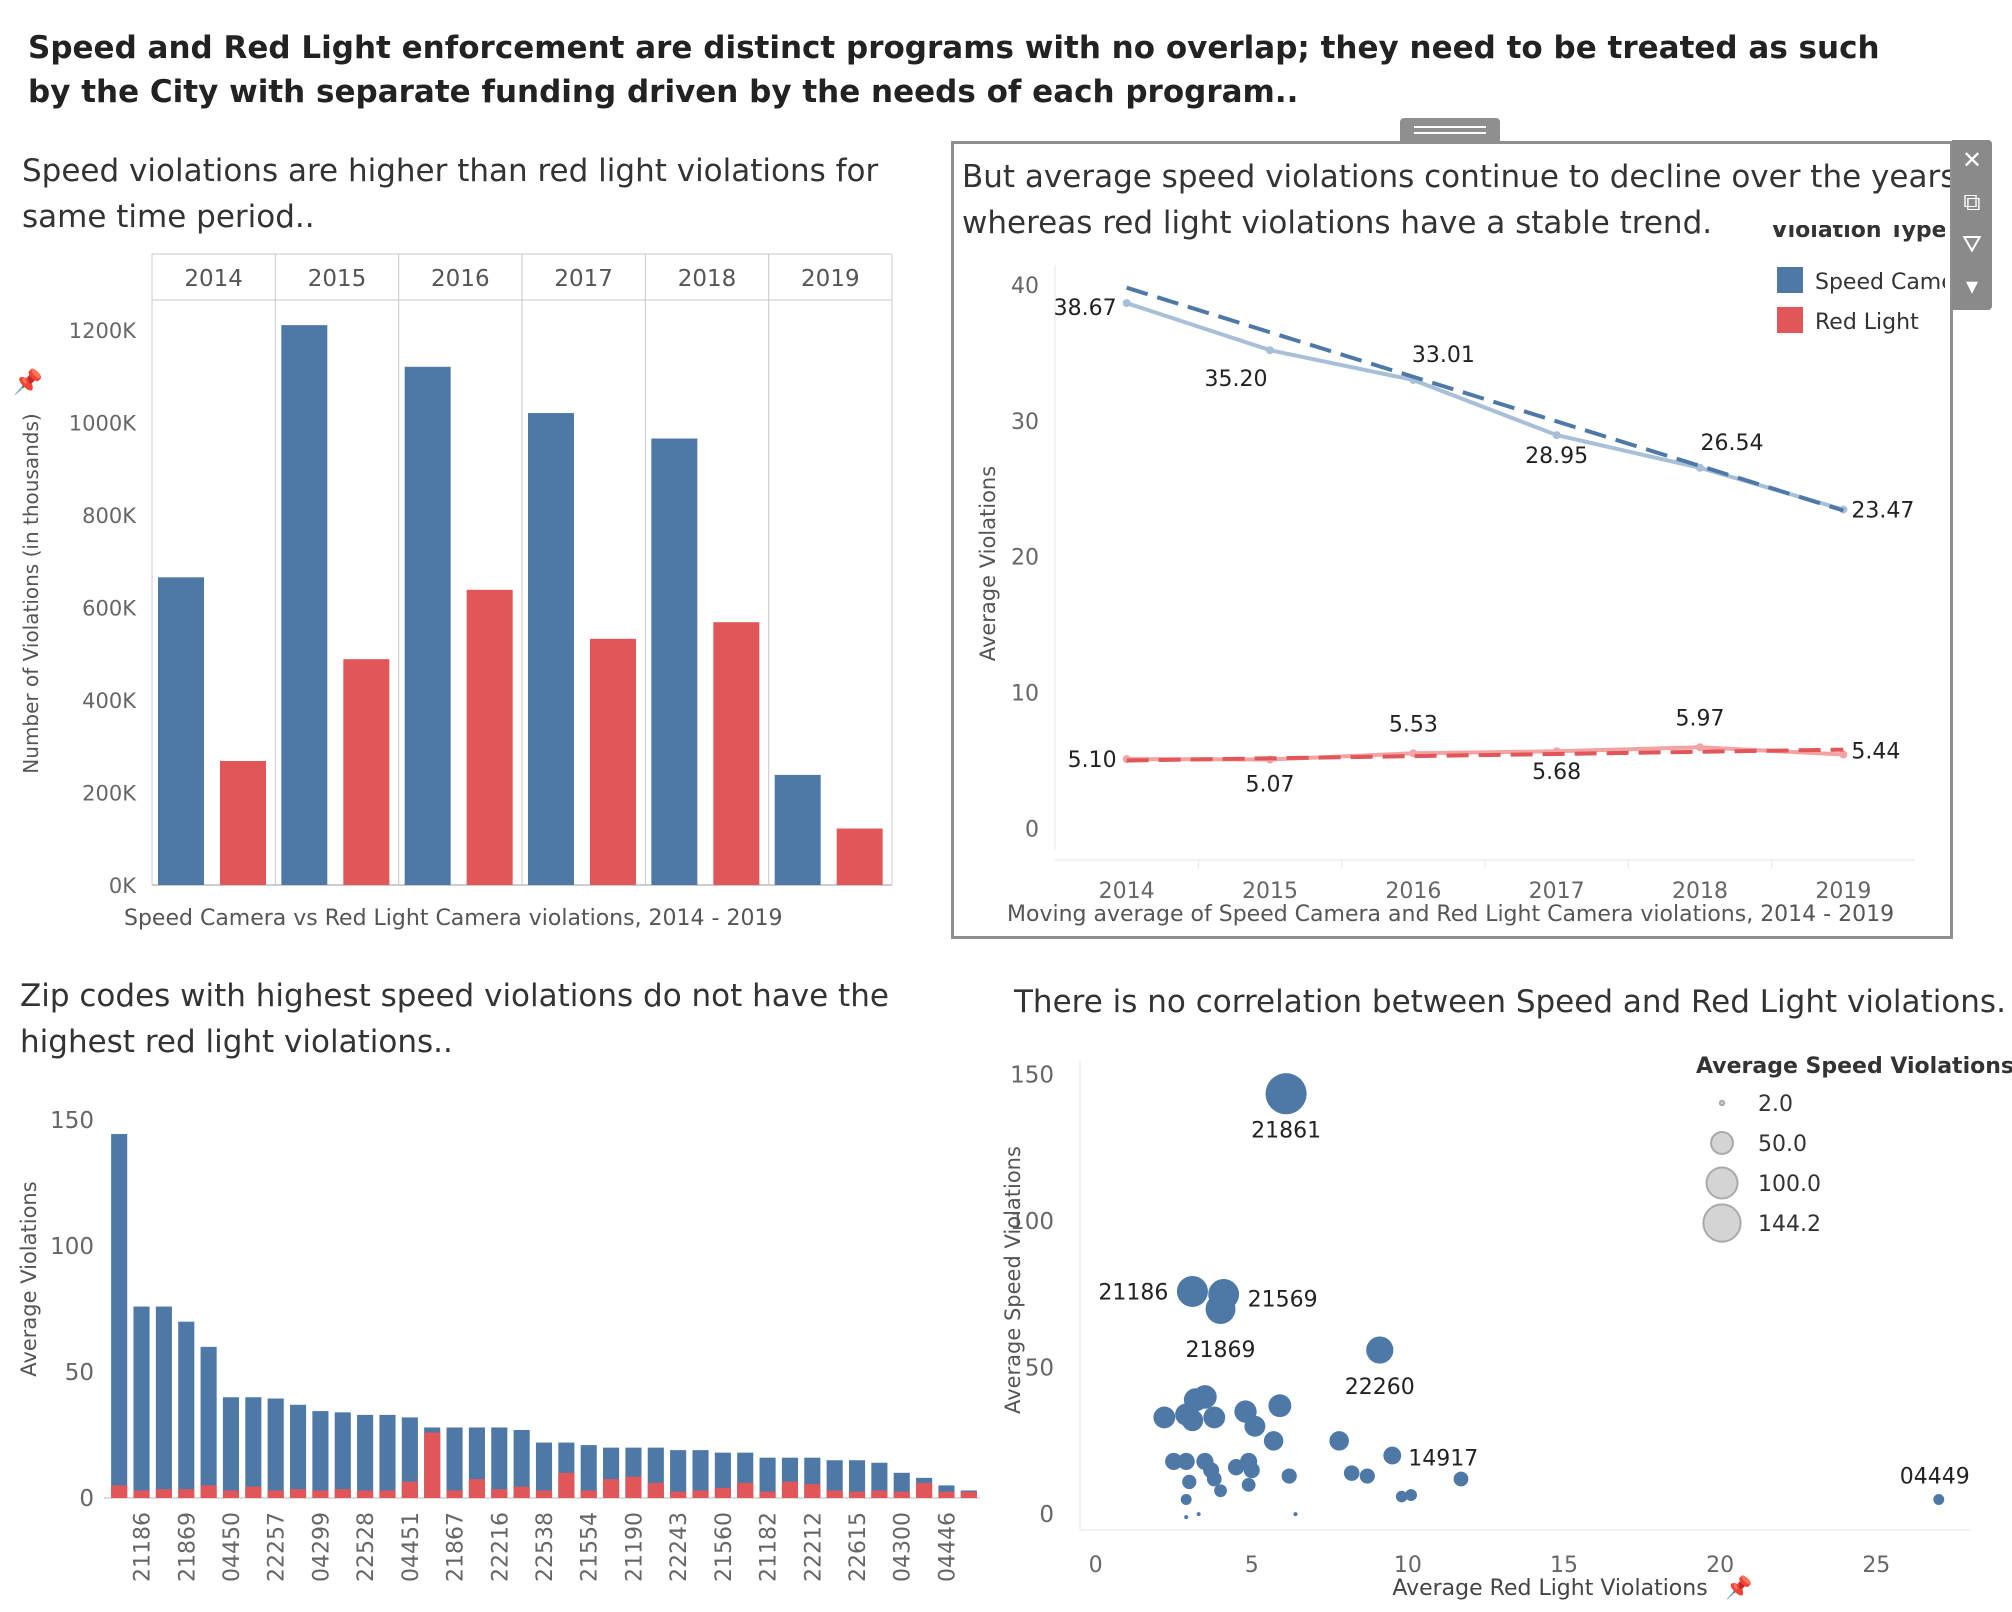  Describe the element at coordinates (1025, 694) in the screenshot. I see `y-tick-label: 10` at that location.